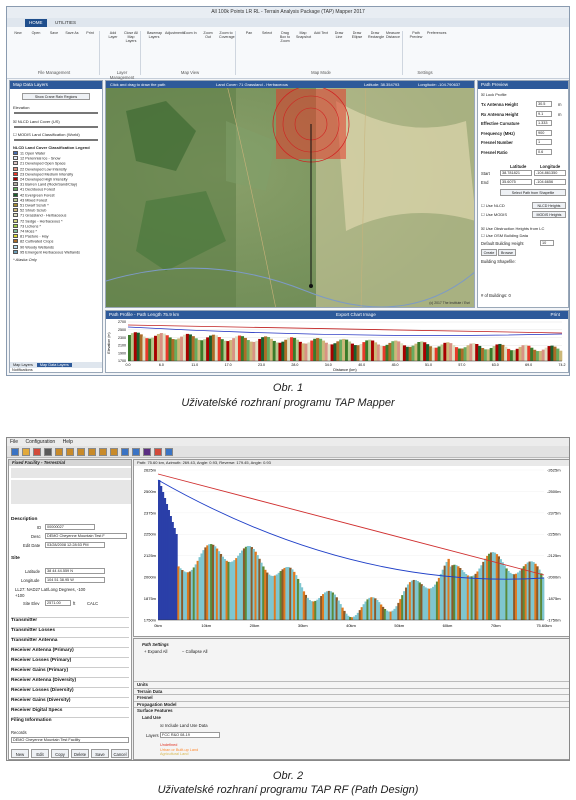  Describe the element at coordinates (72, 33) in the screenshot. I see `ribbon-button-3: Save As` at that location.